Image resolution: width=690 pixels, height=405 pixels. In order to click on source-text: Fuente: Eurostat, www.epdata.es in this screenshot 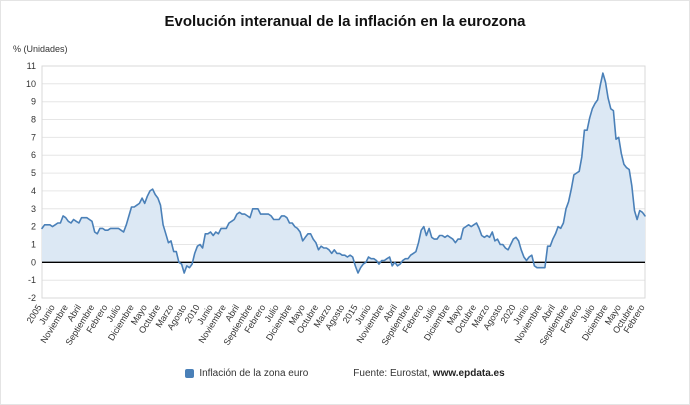, I will do `click(428, 373)`.